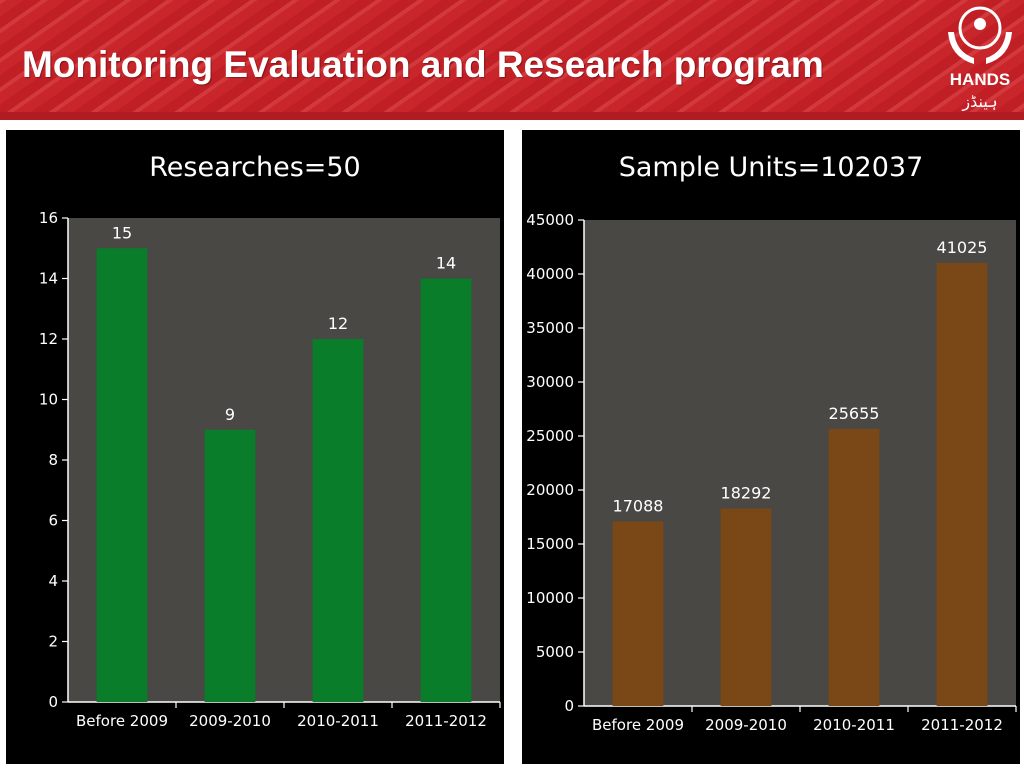 The width and height of the screenshot is (1024, 768). Describe the element at coordinates (550, 328) in the screenshot. I see `y-tick-label: 35000` at that location.